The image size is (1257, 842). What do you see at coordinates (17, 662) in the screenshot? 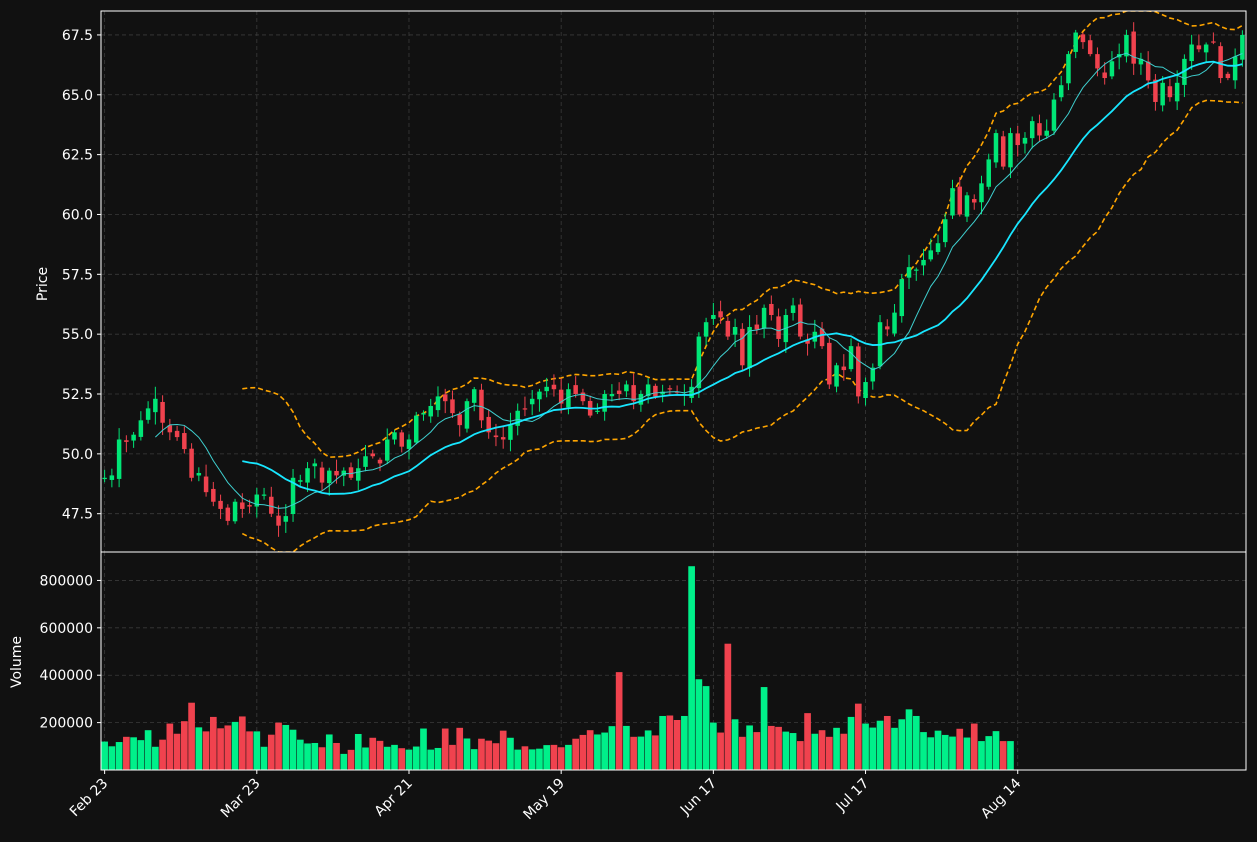
I see `volume-axis-label: Volume` at bounding box center [17, 662].